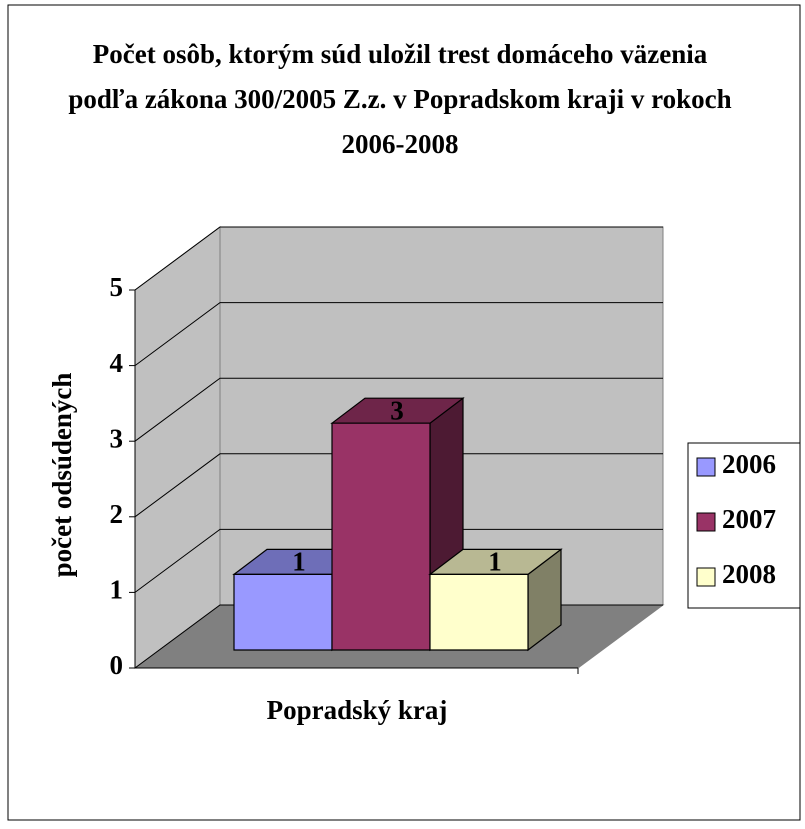 This screenshot has height=829, width=805. I want to click on y-tick-label: 1, so click(117, 590).